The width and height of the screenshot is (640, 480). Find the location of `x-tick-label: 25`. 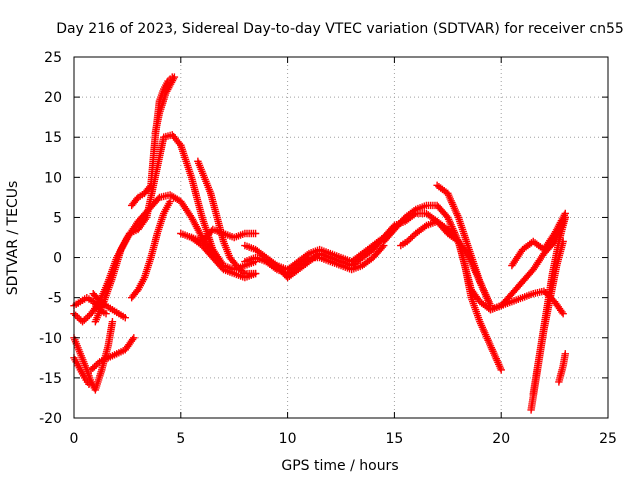

x-tick-label: 25 is located at coordinates (608, 439).